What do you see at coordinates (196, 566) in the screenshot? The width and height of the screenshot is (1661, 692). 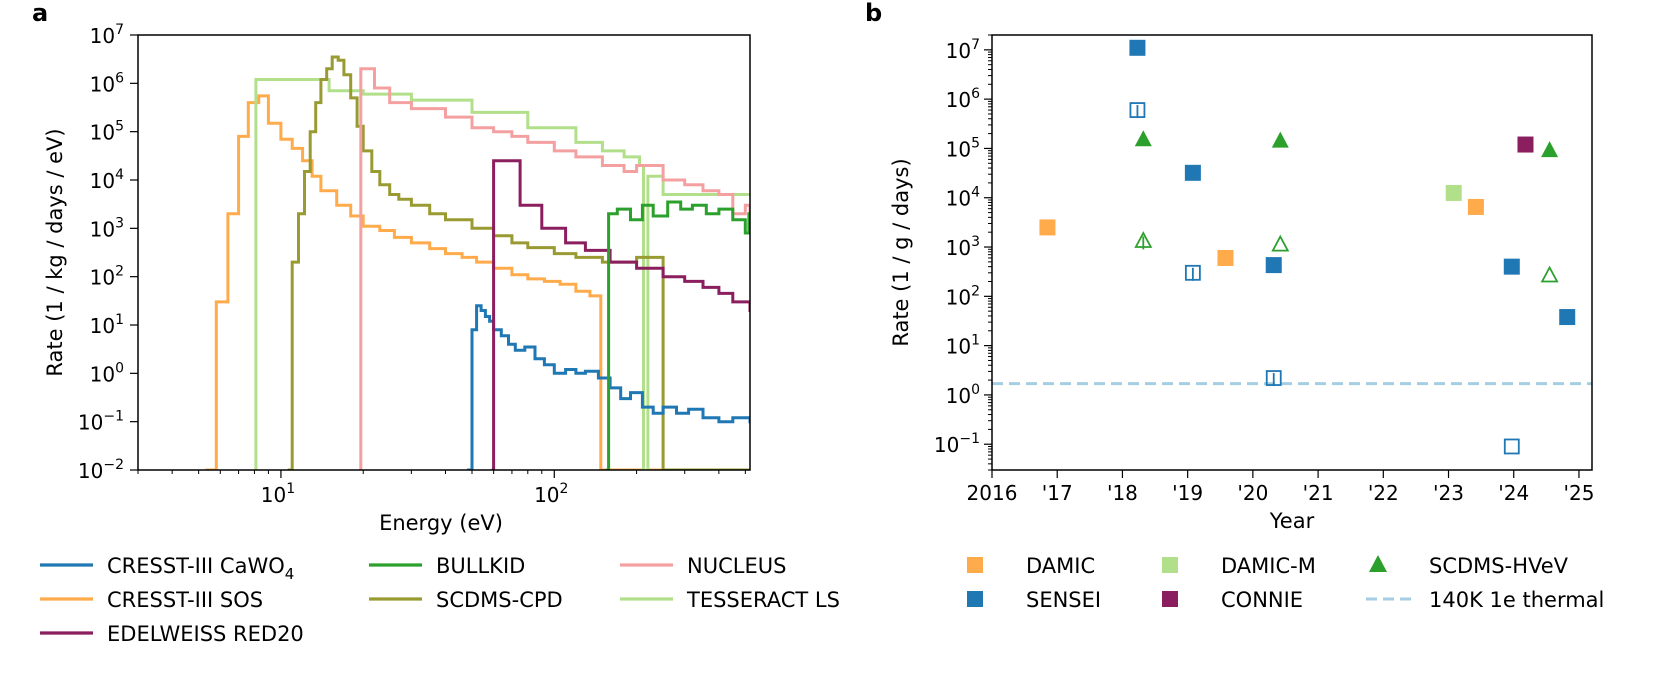 I see `legend-text: CRESST-III CaWO` at bounding box center [196, 566].